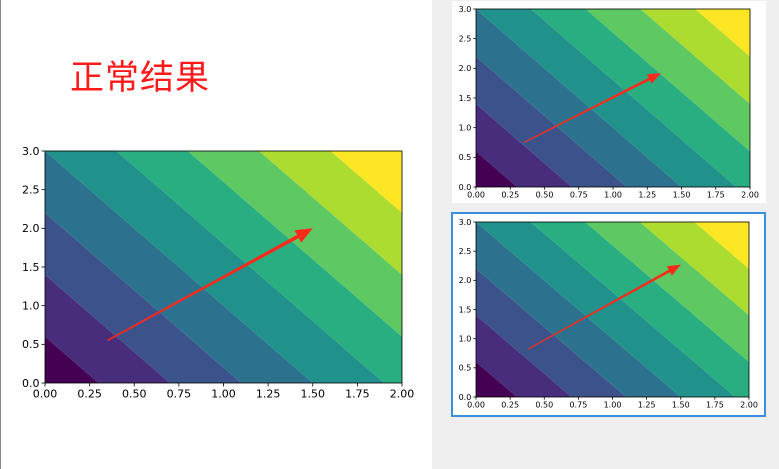 This screenshot has height=469, width=779. Describe the element at coordinates (0, 234) in the screenshot. I see `left-border` at that location.